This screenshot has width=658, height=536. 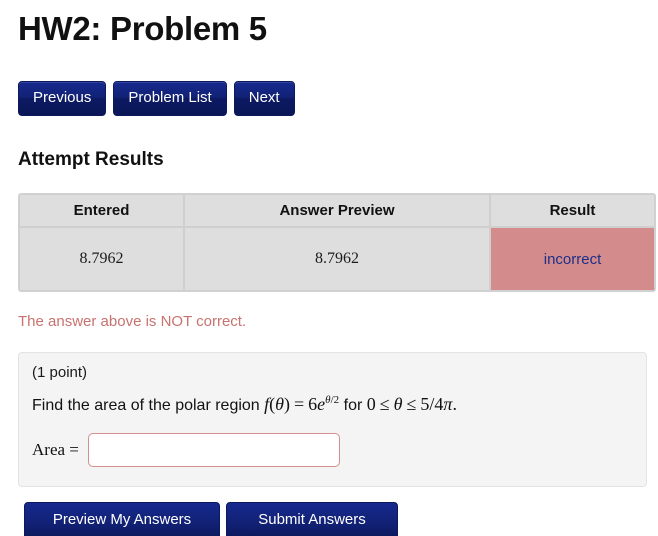 What do you see at coordinates (122, 519) in the screenshot?
I see `preview-my-answers-button: Preview My Answers` at bounding box center [122, 519].